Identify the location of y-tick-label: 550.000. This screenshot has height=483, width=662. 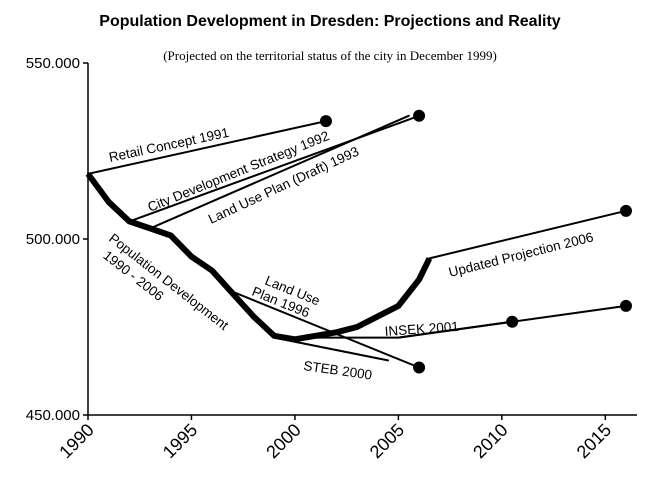
(53, 63).